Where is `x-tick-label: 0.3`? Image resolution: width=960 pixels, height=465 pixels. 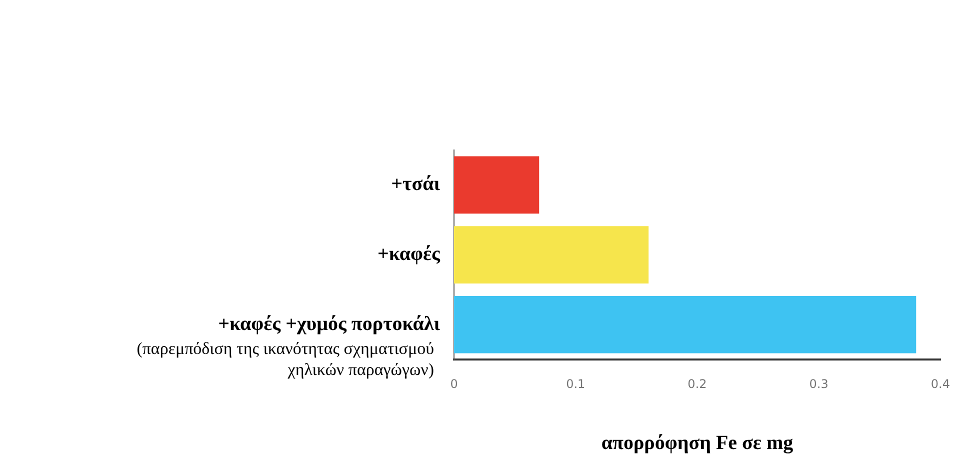
x-tick-label: 0.3 is located at coordinates (818, 383).